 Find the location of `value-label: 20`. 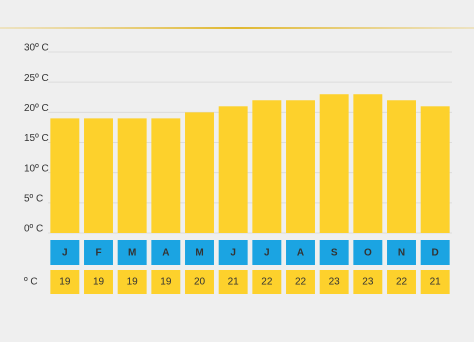

value-label: 20 is located at coordinates (200, 282).